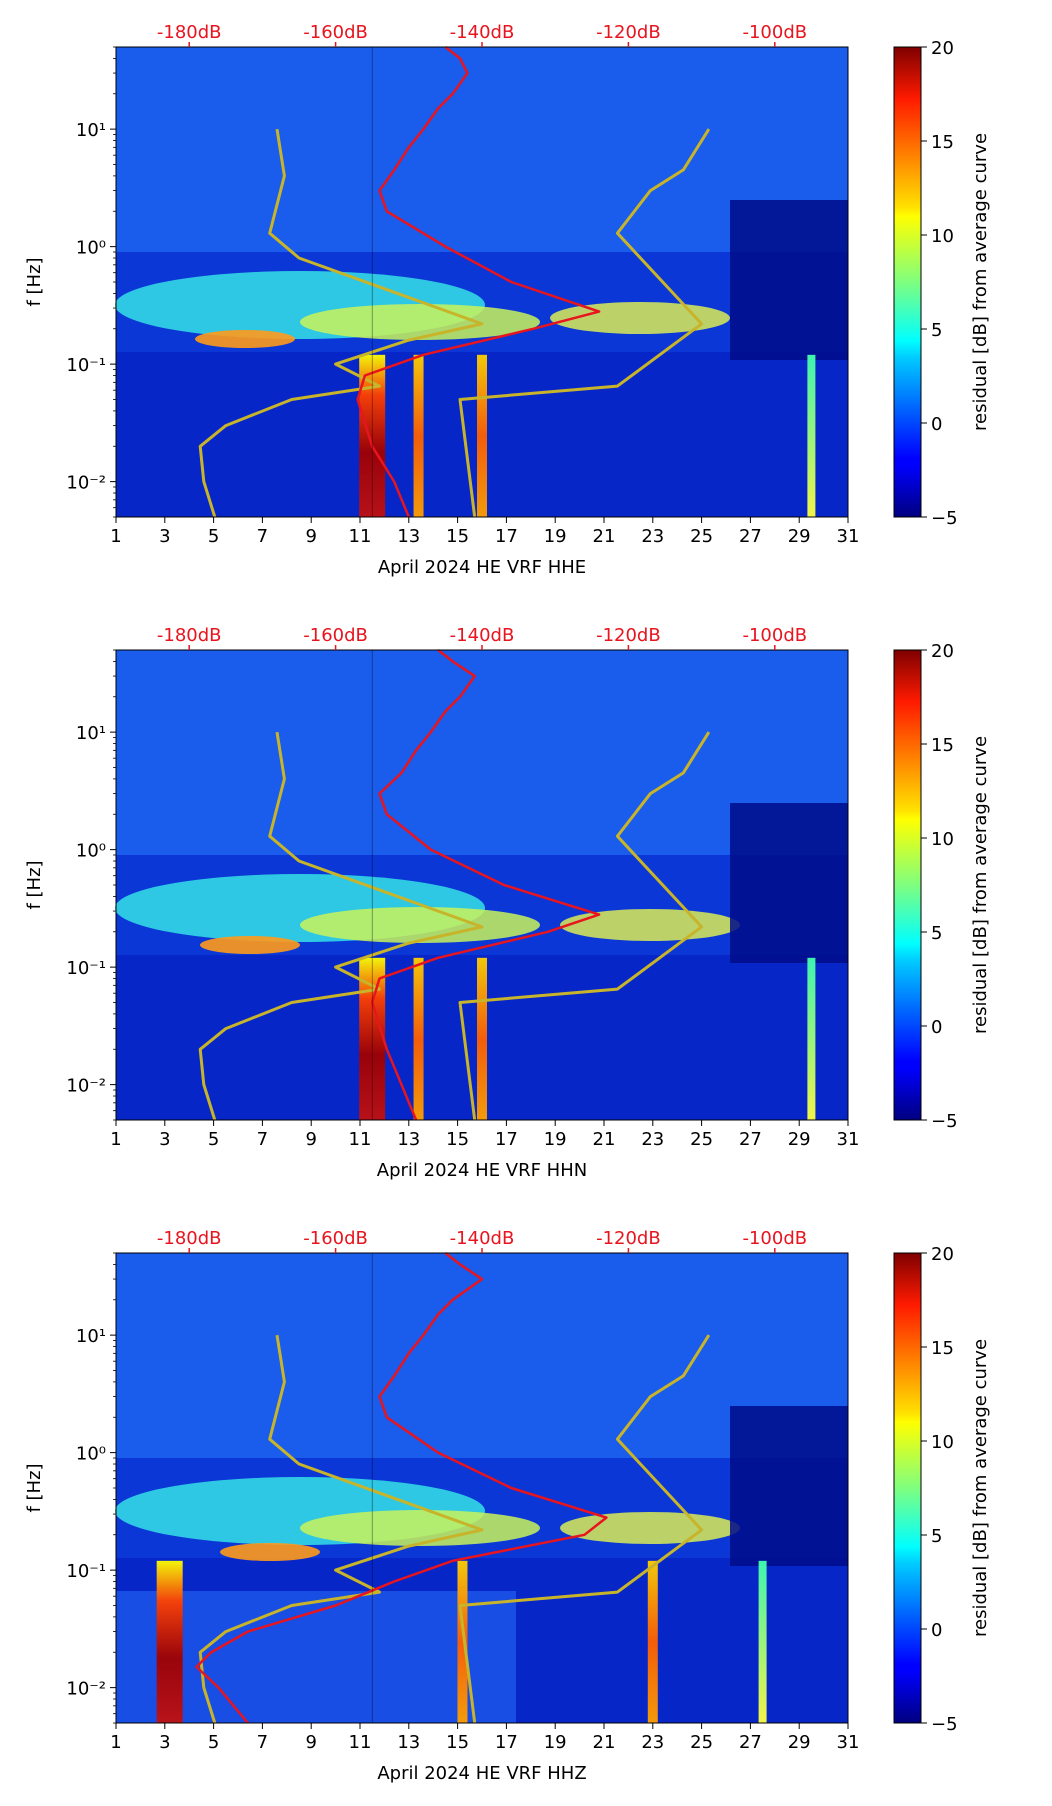 The image size is (1052, 1806). I want to click on x-tick-label: 23, so click(652, 536).